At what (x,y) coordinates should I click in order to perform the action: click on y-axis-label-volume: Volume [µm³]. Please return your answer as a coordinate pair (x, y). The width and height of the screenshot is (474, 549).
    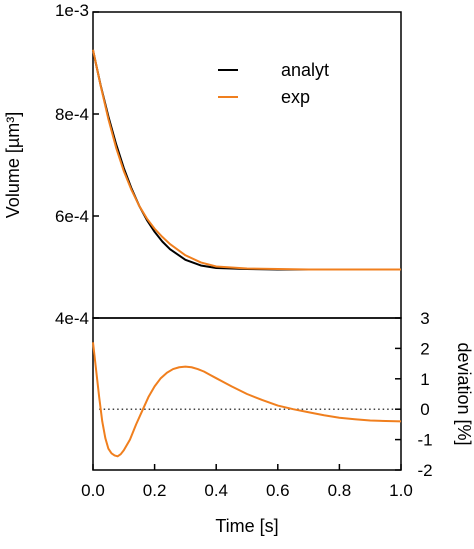
    Looking at the image, I should click on (13, 165).